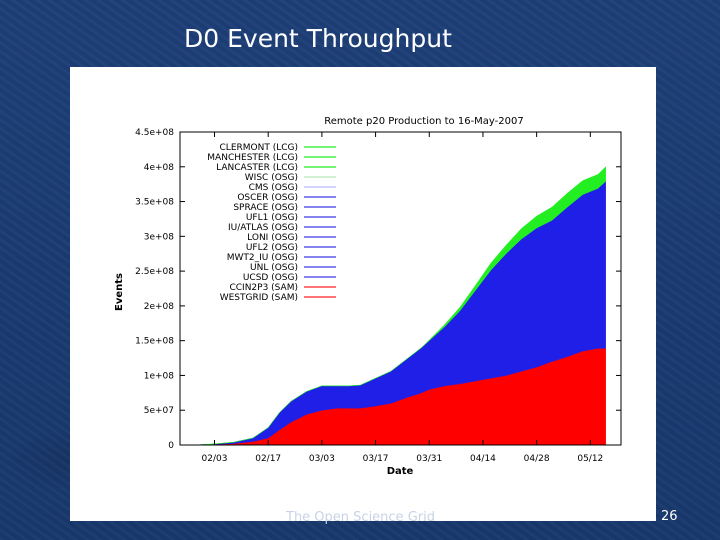 The height and width of the screenshot is (540, 720). What do you see at coordinates (154, 203) in the screenshot?
I see `y-tick-label: 3.5e+08` at bounding box center [154, 203].